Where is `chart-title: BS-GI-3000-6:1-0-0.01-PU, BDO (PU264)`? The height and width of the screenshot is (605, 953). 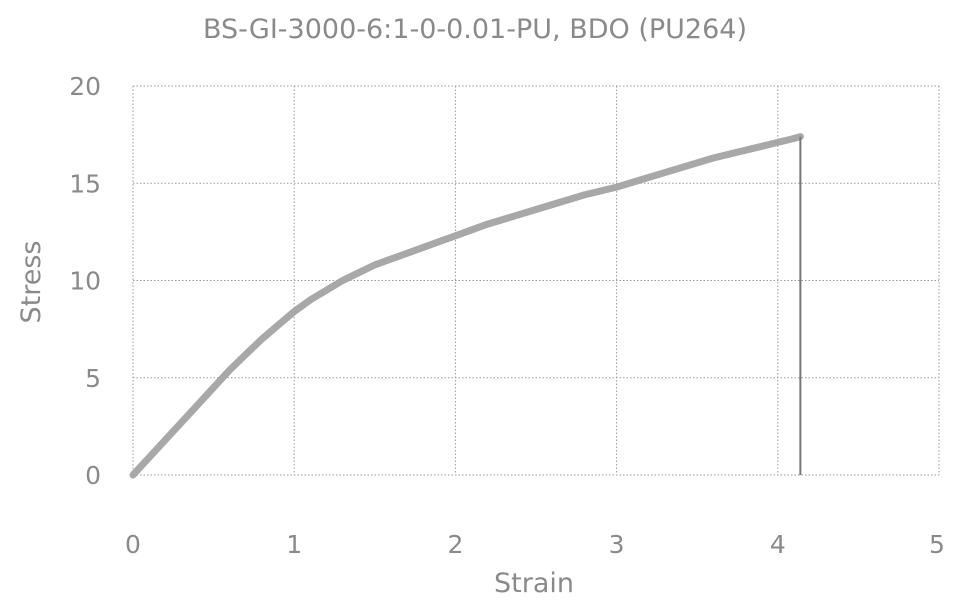 chart-title: BS-GI-3000-6:1-0-0.01-PU, BDO (PU264) is located at coordinates (475, 29).